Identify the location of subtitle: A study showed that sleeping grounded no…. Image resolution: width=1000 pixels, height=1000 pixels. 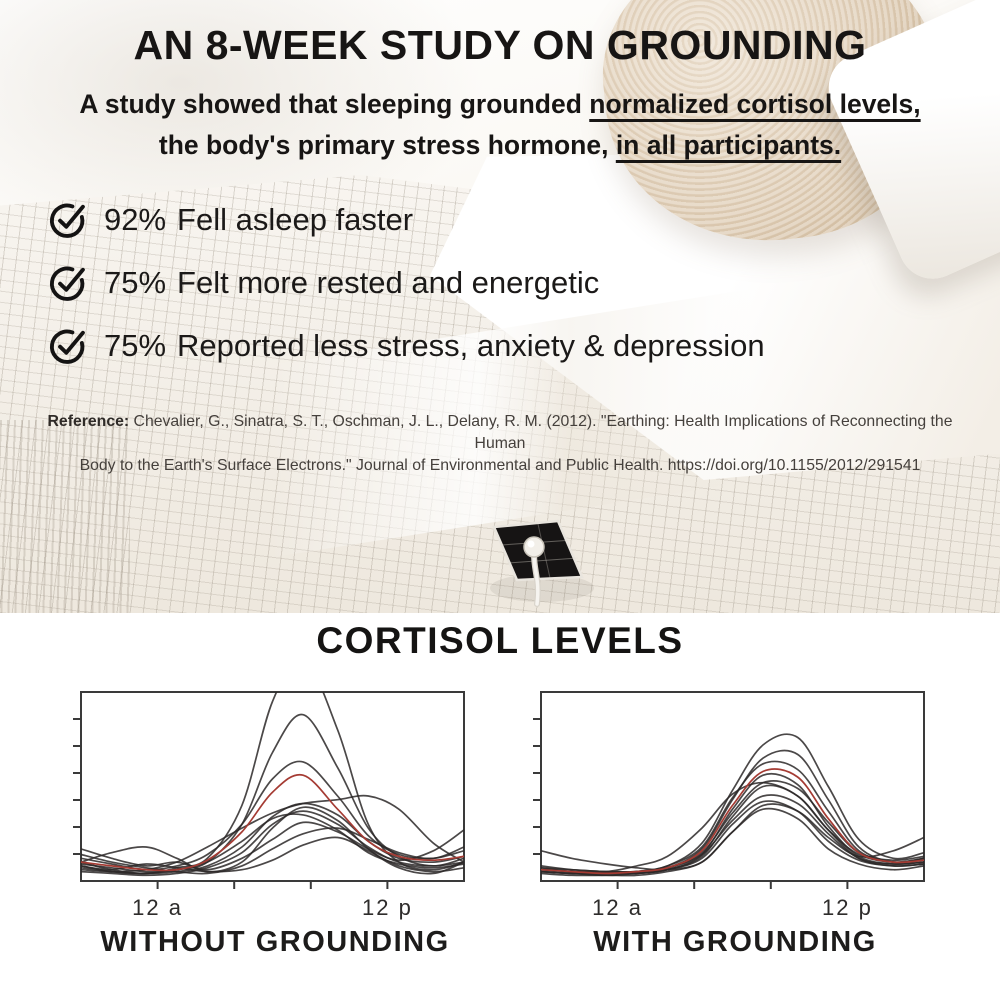
(500, 125).